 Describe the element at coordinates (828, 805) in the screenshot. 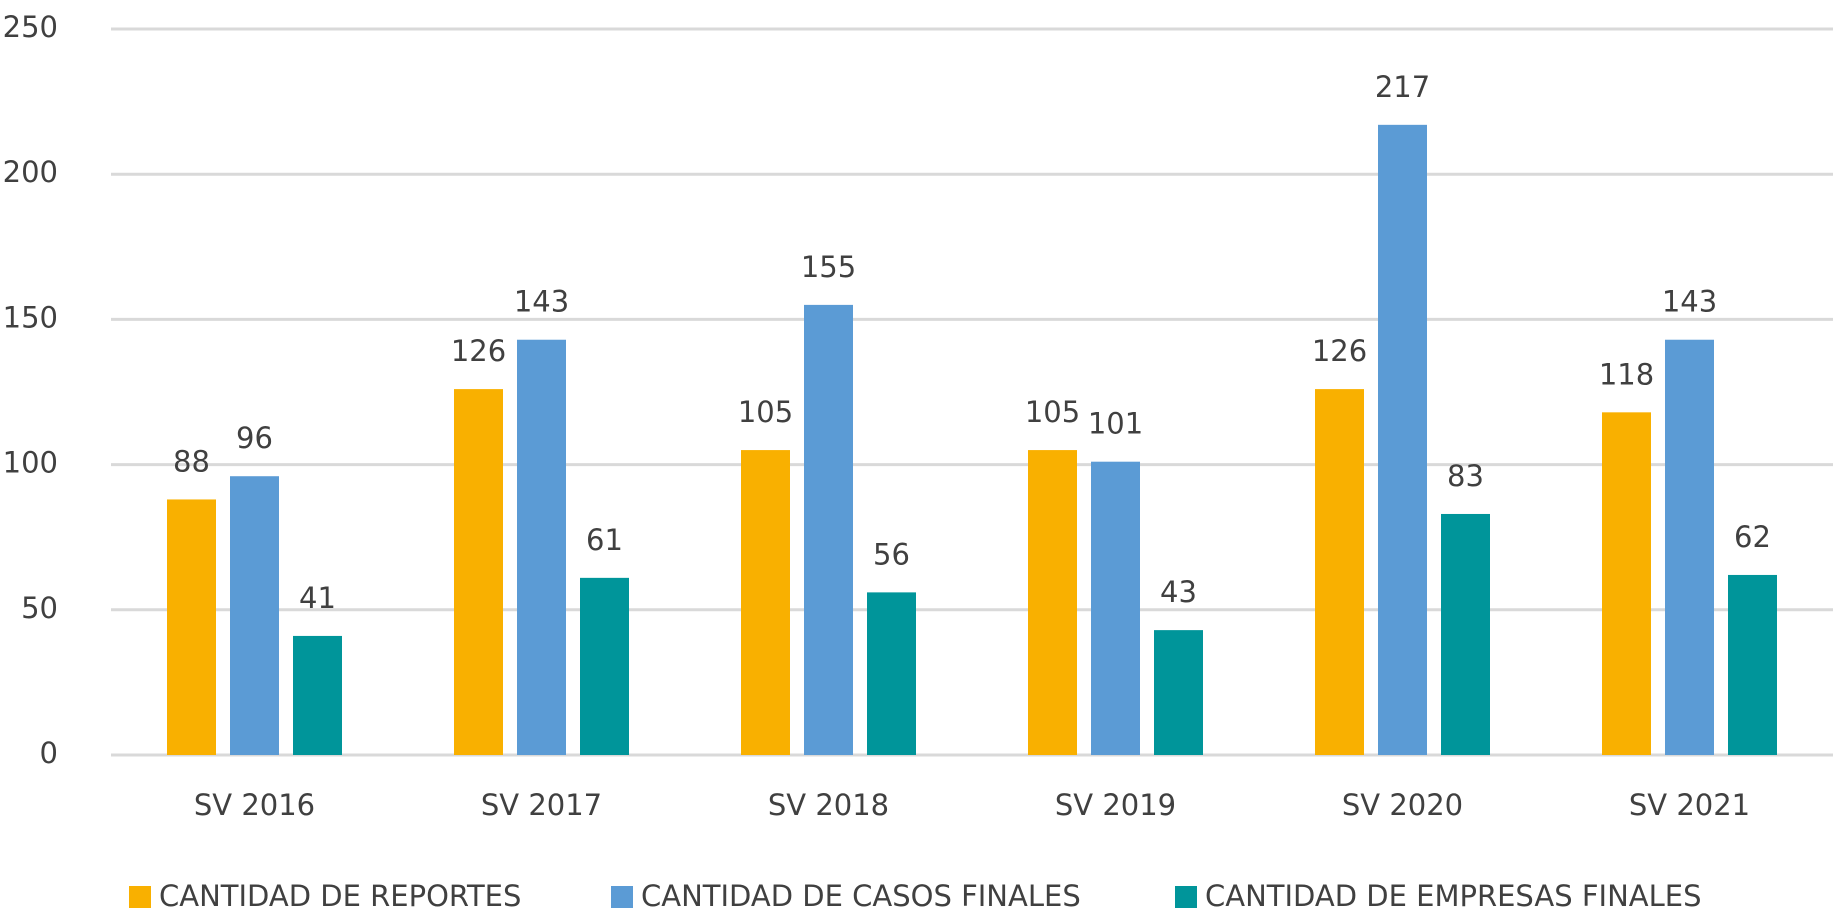

I see `x-tick-label: SV 2018` at that location.